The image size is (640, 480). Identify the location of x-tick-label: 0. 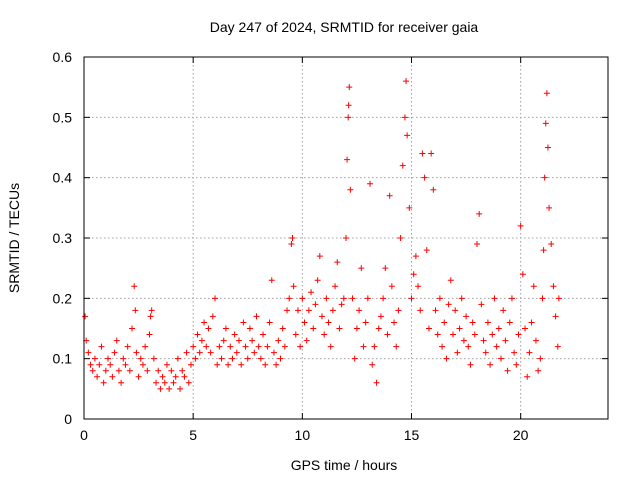
(84, 435).